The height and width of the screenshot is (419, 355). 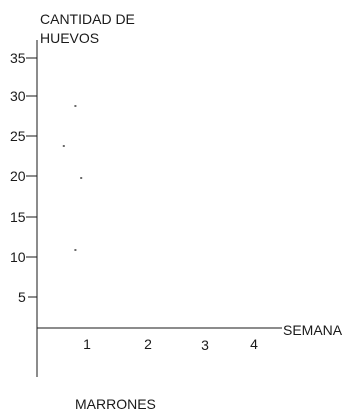 What do you see at coordinates (18, 96) in the screenshot?
I see `y-tick-label-30: 30` at bounding box center [18, 96].